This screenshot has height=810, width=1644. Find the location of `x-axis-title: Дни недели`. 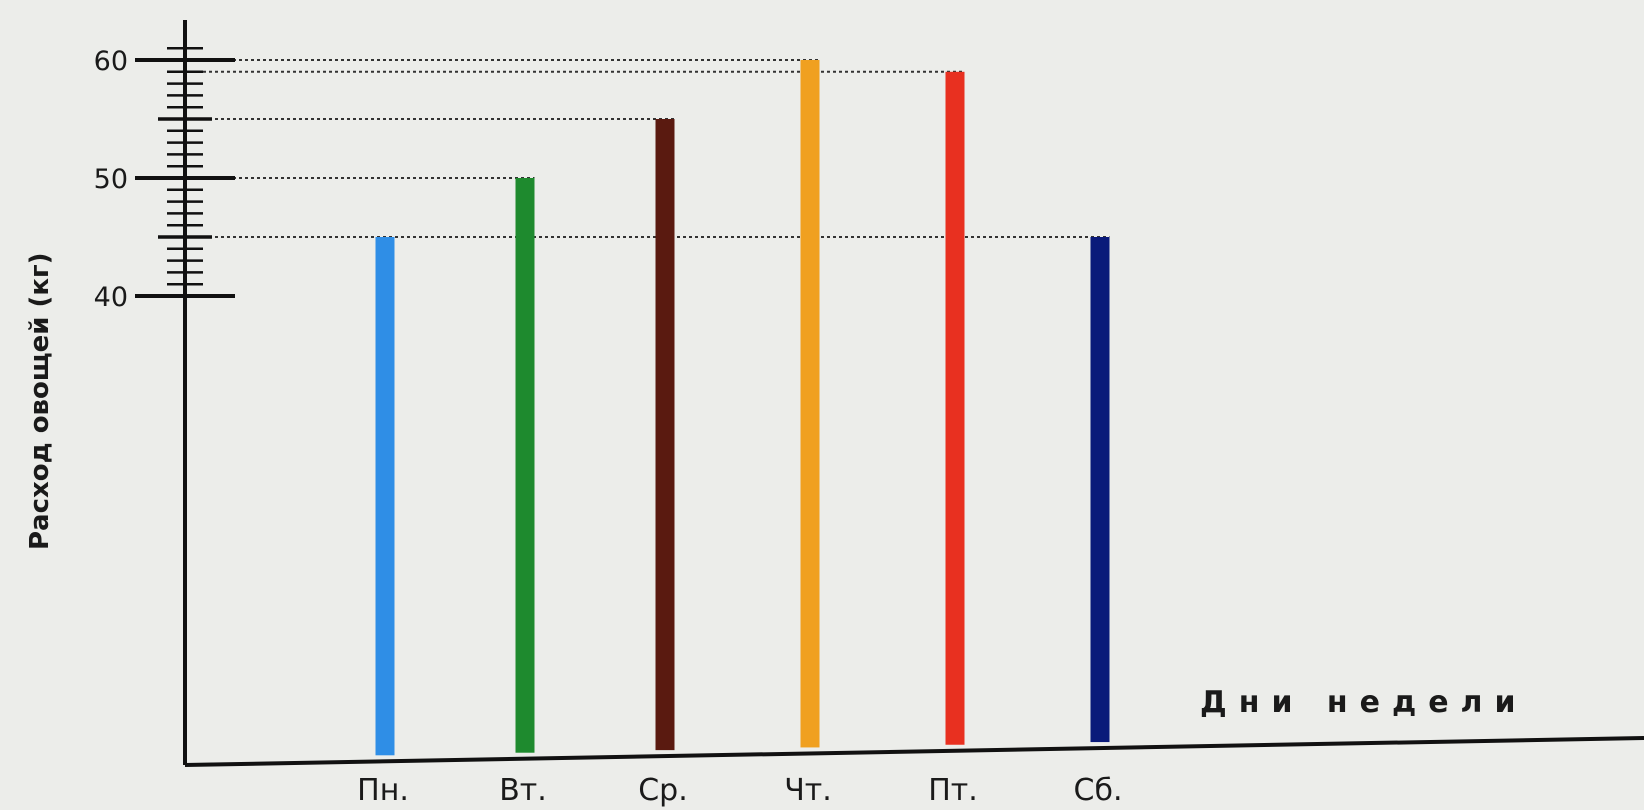

x-axis-title: Дни недели is located at coordinates (1364, 702).